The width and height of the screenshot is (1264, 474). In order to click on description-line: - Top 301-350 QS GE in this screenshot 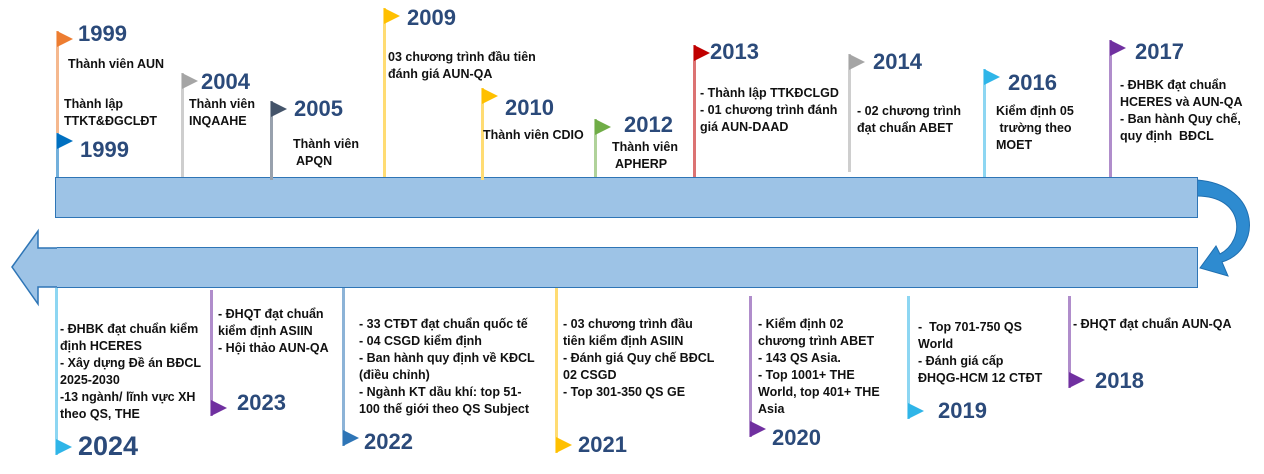, I will do `click(624, 392)`.